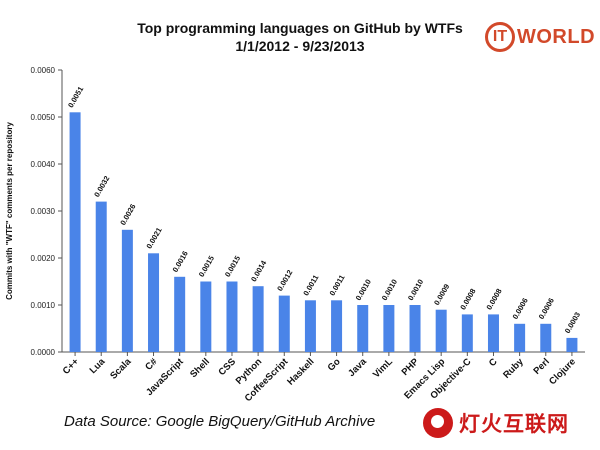 This screenshot has height=450, width=600. I want to click on data-label: 0.0051, so click(75, 97).